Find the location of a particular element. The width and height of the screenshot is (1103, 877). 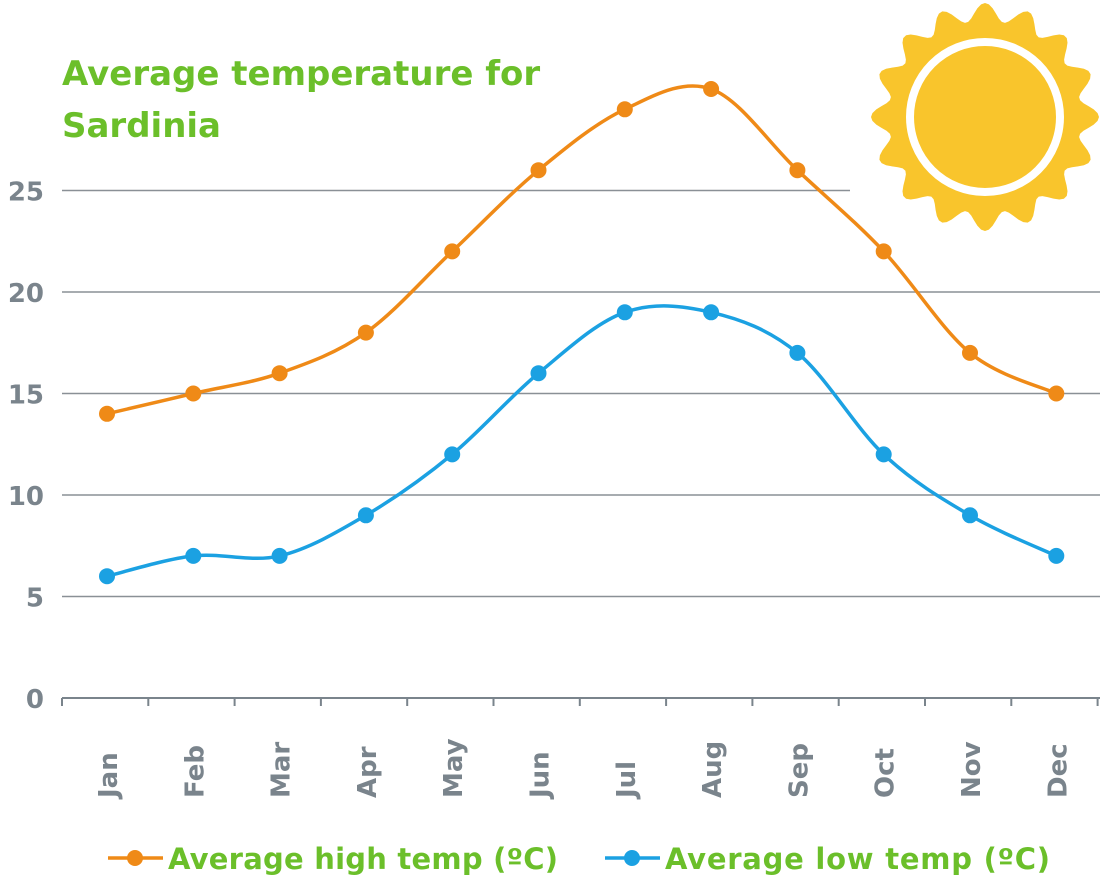

sun-icon is located at coordinates (985, 117).